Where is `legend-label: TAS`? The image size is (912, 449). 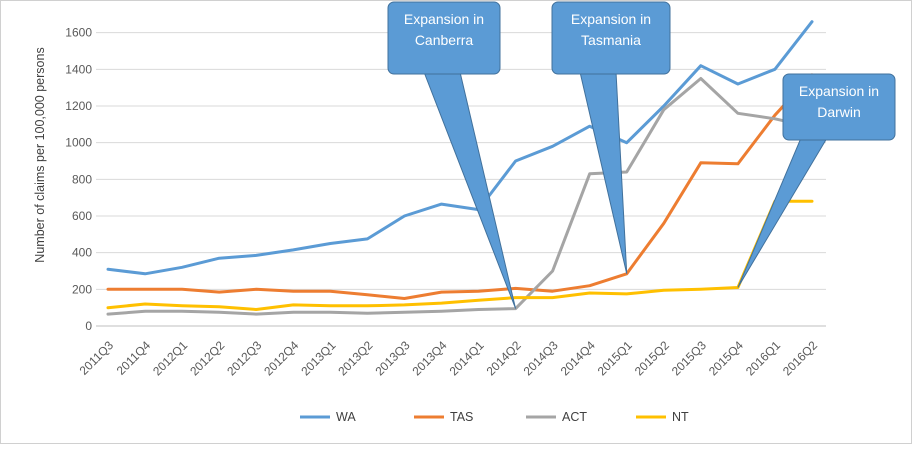
legend-label: TAS is located at coordinates (461, 417).